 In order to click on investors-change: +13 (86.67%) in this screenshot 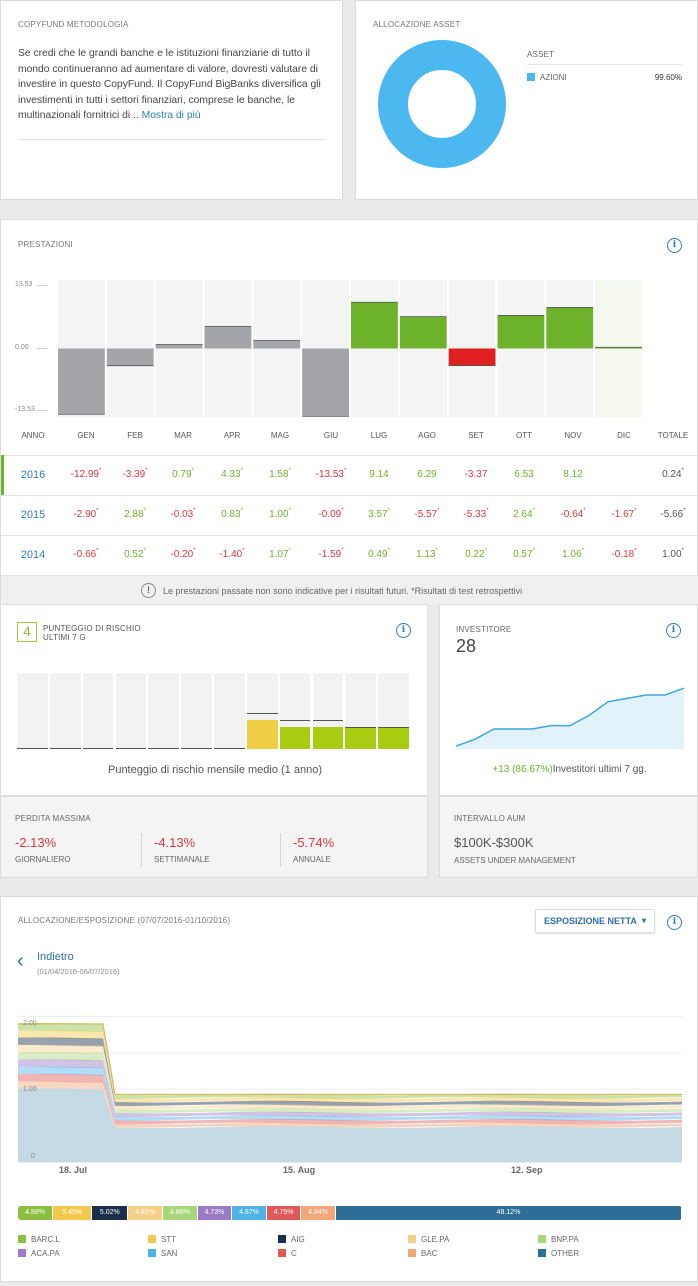, I will do `click(522, 769)`.